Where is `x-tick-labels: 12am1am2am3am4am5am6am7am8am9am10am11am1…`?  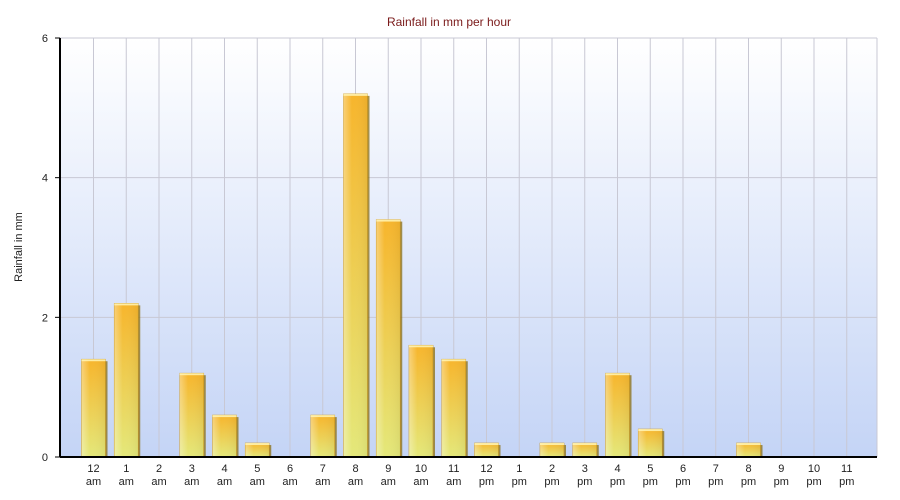
x-tick-labels: 12am1am2am3am4am5am6am7am8am9am10am11am1… is located at coordinates (470, 475).